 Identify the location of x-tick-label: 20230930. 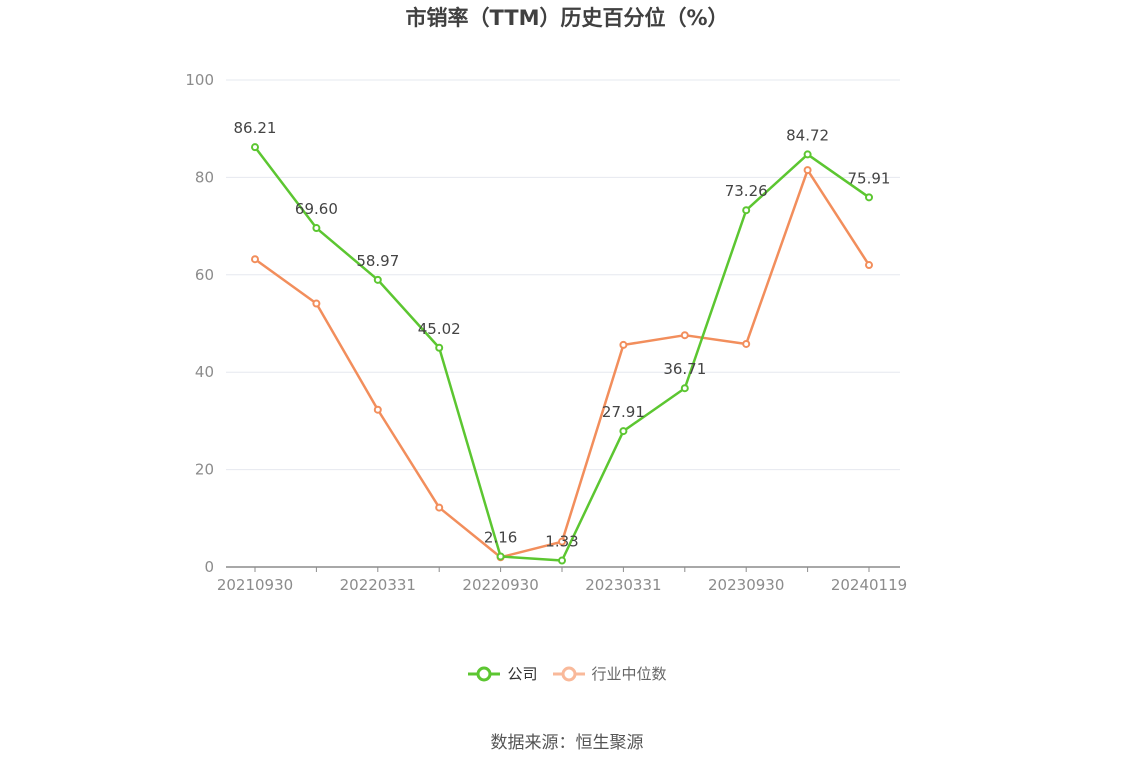
(746, 585).